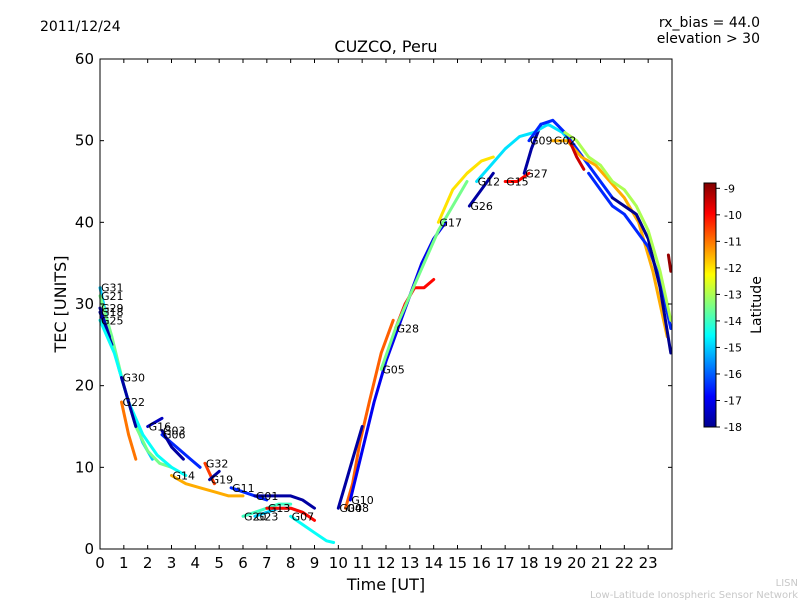  What do you see at coordinates (214, 475) in the screenshot?
I see `tec-series-g19` at bounding box center [214, 475].